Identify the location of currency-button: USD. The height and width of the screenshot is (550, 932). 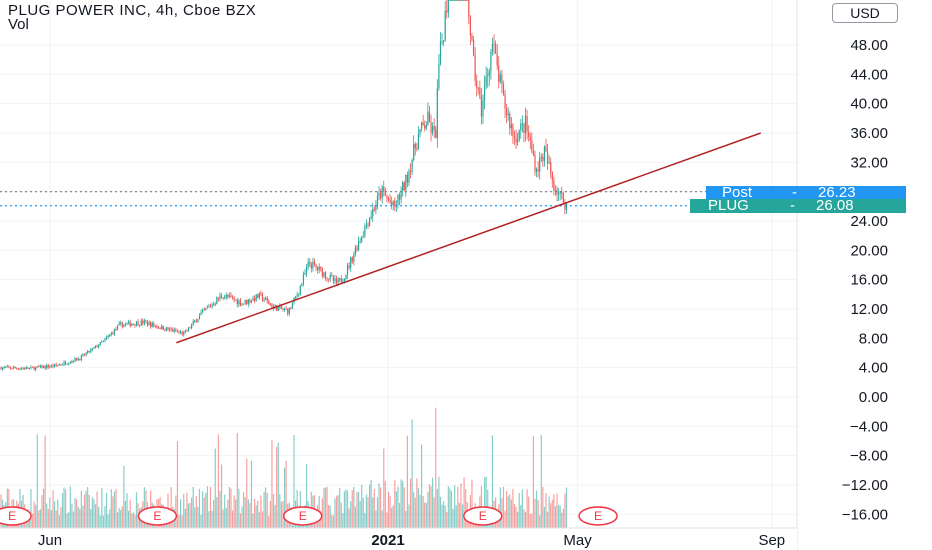
(865, 13).